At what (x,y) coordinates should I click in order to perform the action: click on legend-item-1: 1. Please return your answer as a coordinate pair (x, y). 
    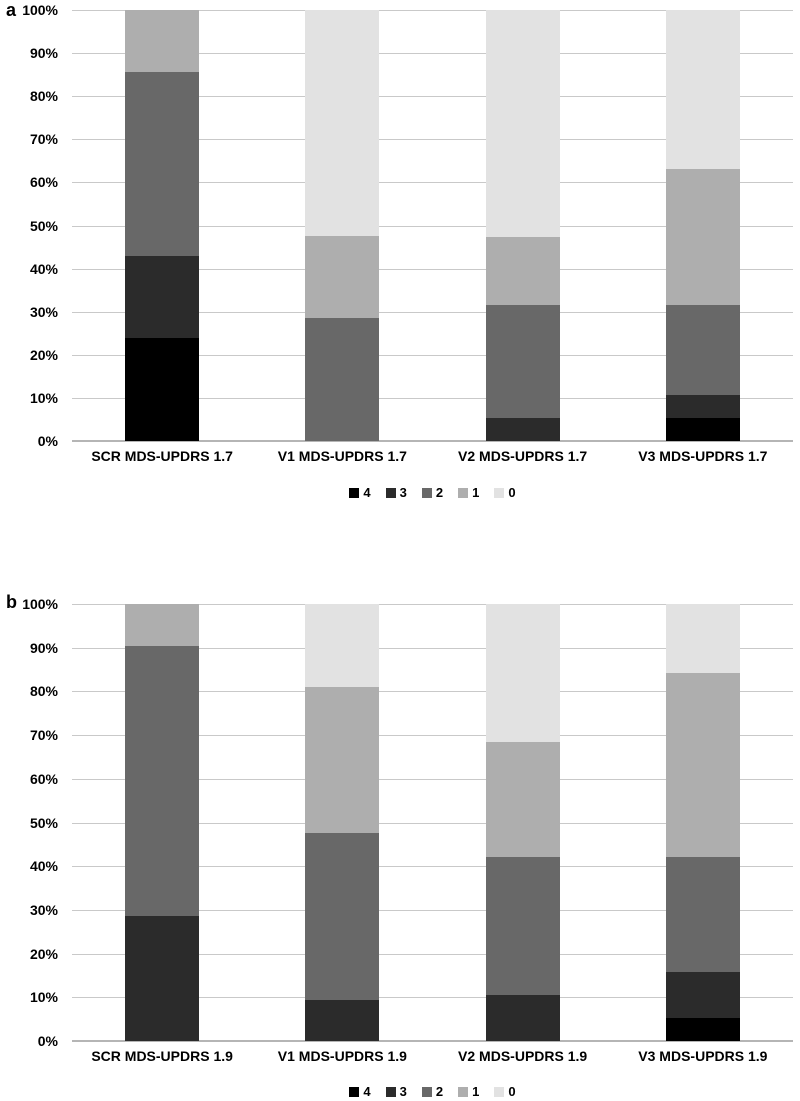
    Looking at the image, I should click on (468, 492).